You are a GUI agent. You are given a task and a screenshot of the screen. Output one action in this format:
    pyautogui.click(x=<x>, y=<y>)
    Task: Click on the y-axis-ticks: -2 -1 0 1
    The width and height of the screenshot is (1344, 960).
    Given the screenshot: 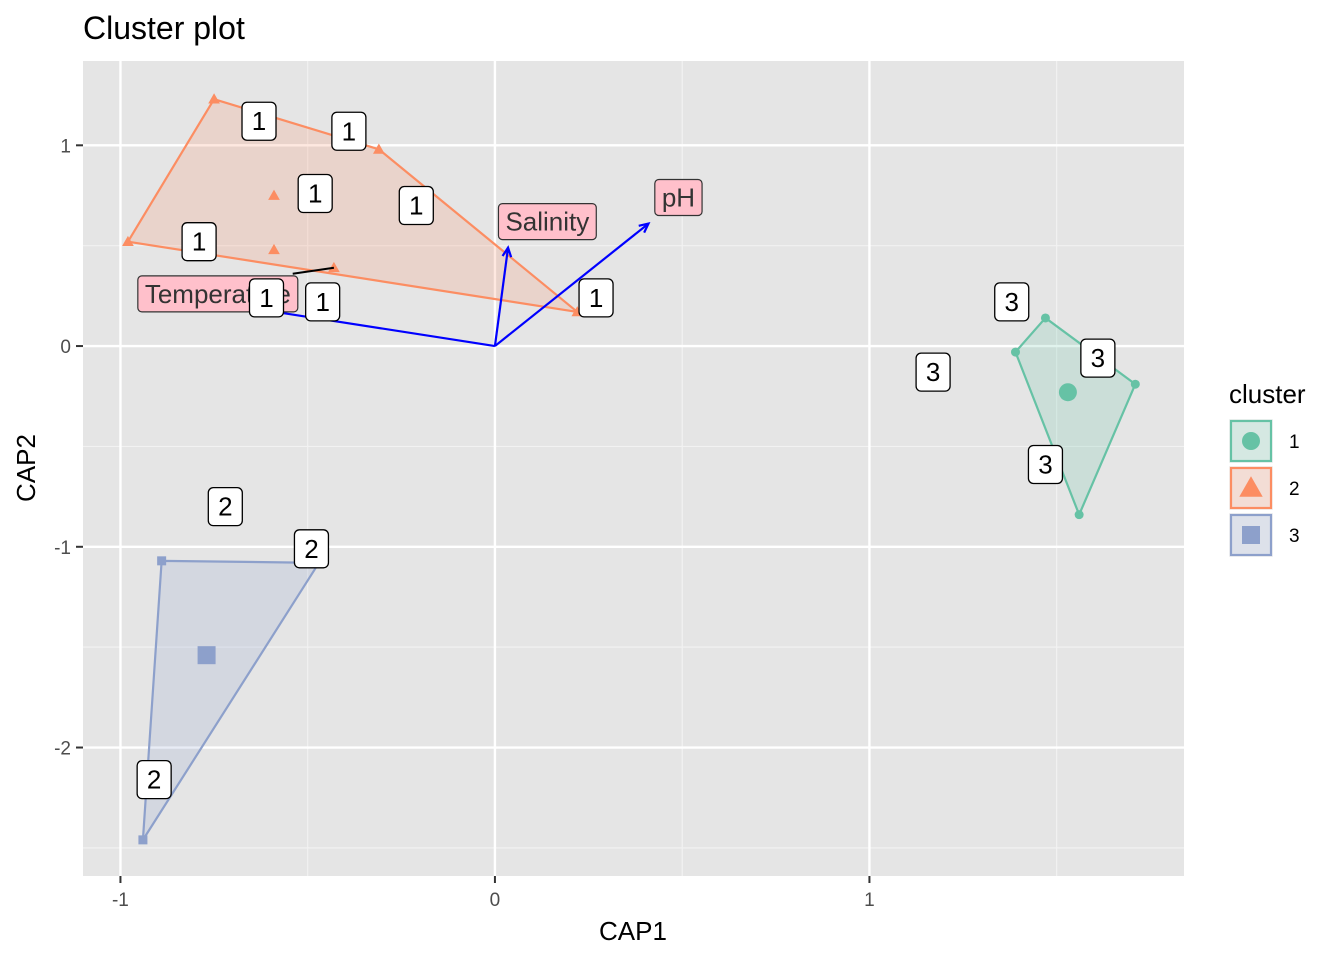 What is the action you would take?
    pyautogui.click(x=68, y=448)
    